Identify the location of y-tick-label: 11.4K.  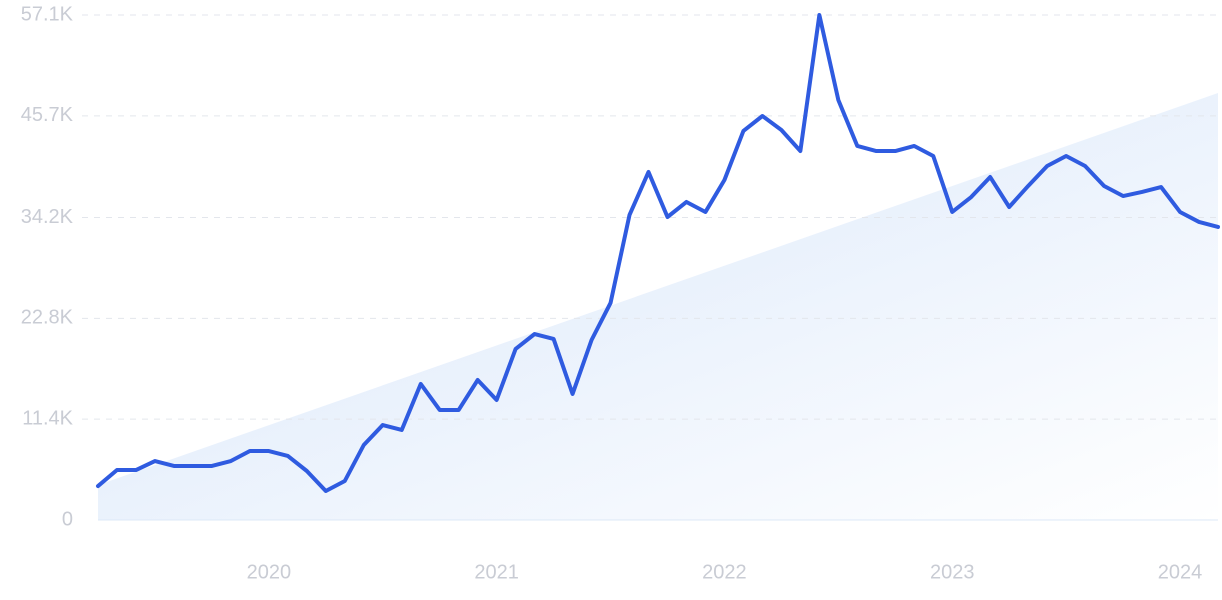
(47, 418).